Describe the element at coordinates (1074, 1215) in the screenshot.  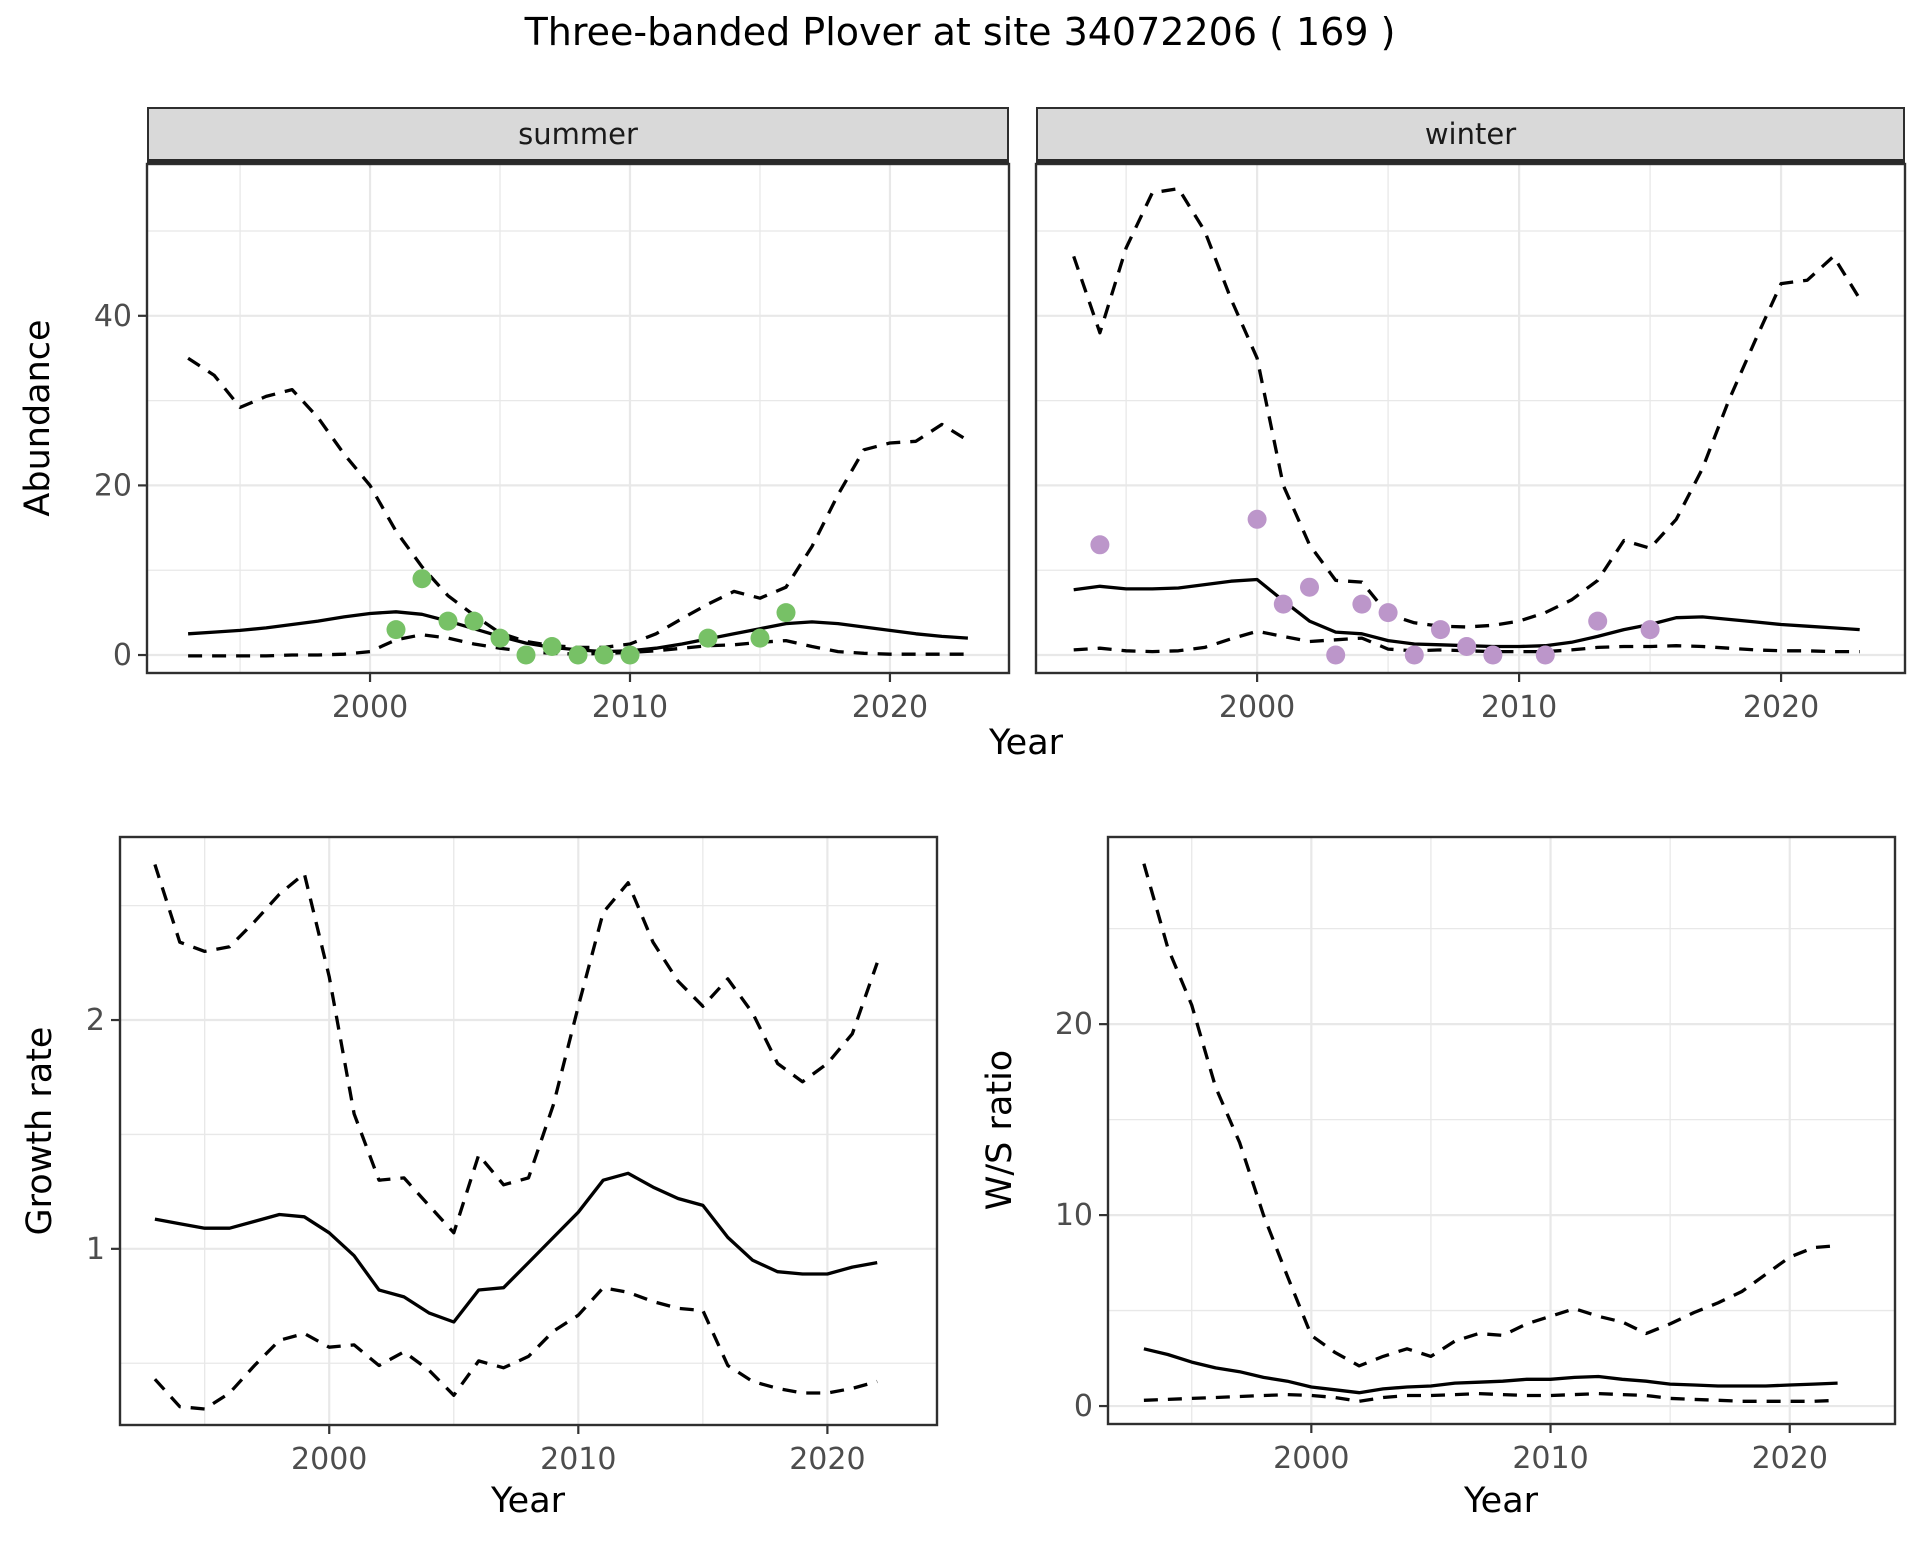
I see `y-tick-label: 10` at that location.